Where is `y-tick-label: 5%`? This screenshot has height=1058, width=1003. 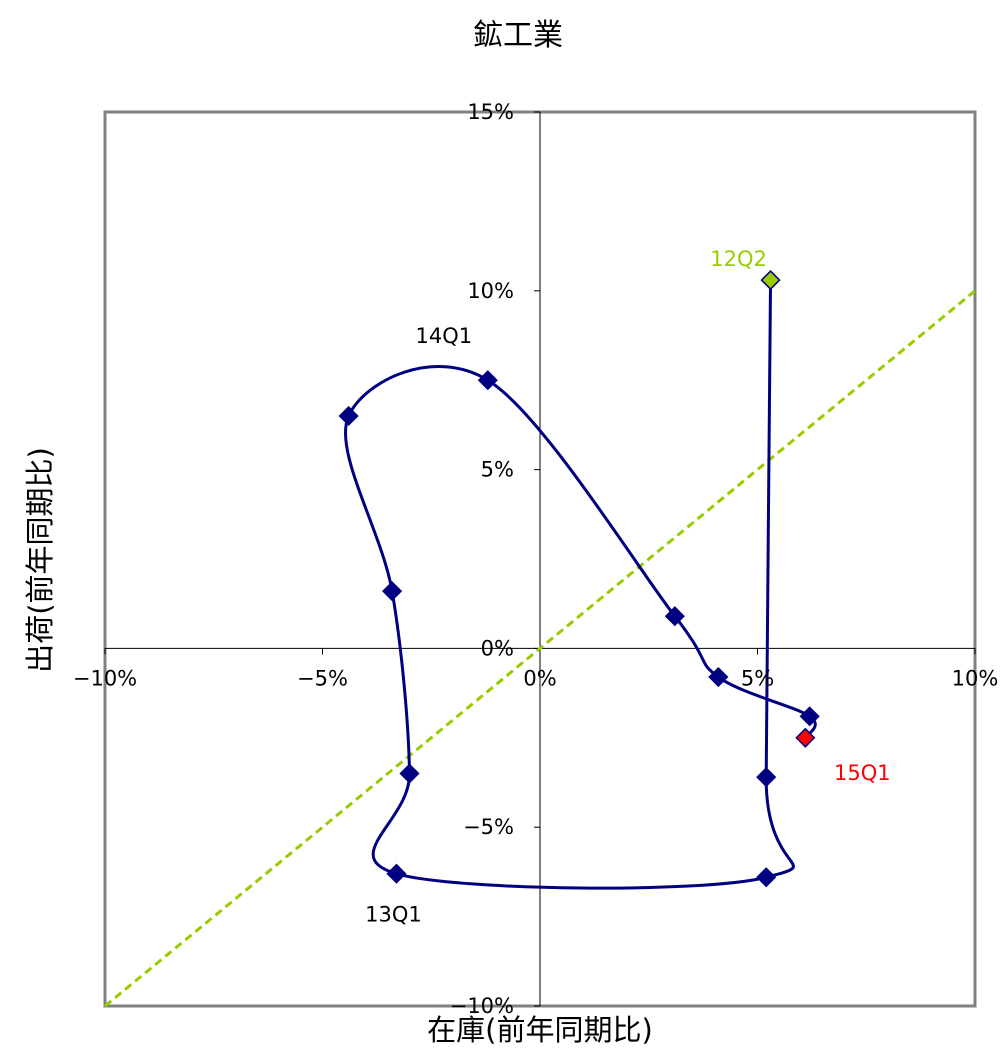
y-tick-label: 5% is located at coordinates (497, 470).